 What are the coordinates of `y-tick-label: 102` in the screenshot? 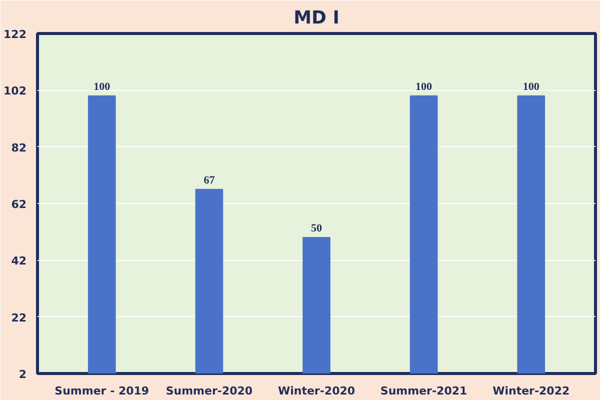 It's located at (15, 91).